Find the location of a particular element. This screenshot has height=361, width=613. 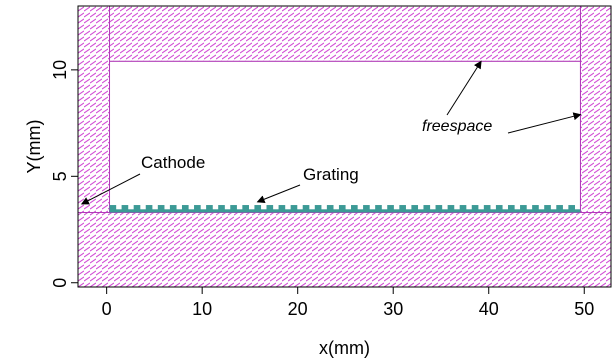

y-axis: 0 5 10 is located at coordinates (64, 174).